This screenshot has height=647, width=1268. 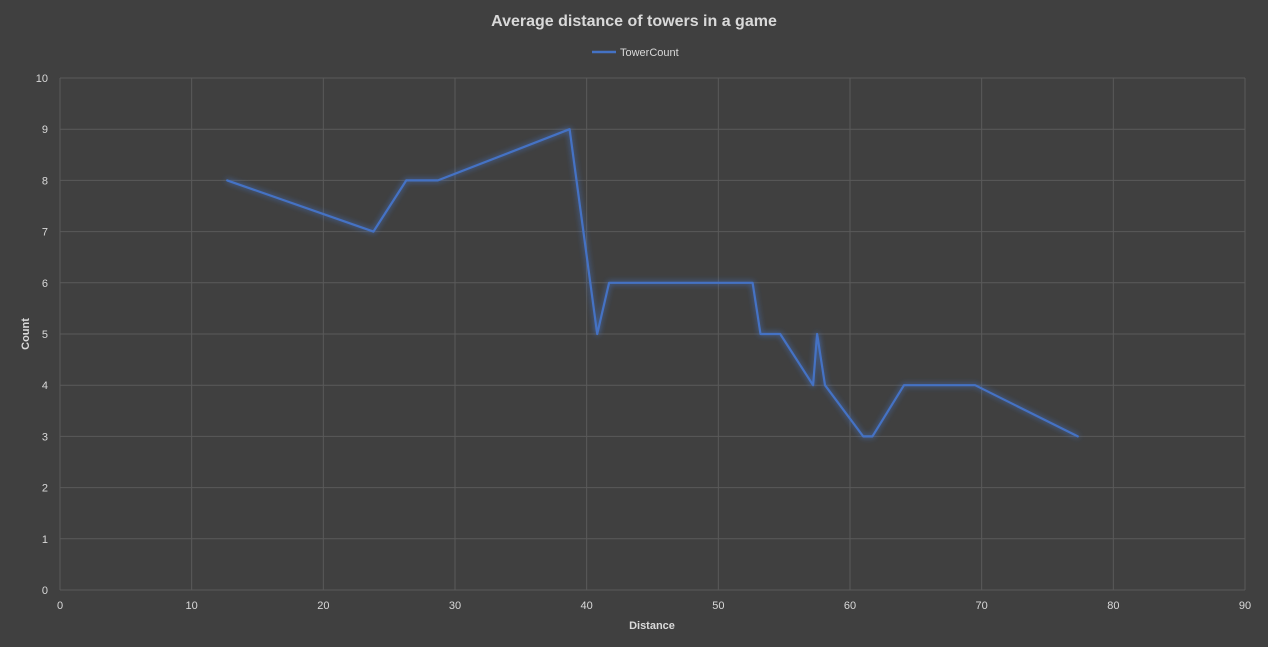 What do you see at coordinates (982, 606) in the screenshot?
I see `x-tick-label: 70` at bounding box center [982, 606].